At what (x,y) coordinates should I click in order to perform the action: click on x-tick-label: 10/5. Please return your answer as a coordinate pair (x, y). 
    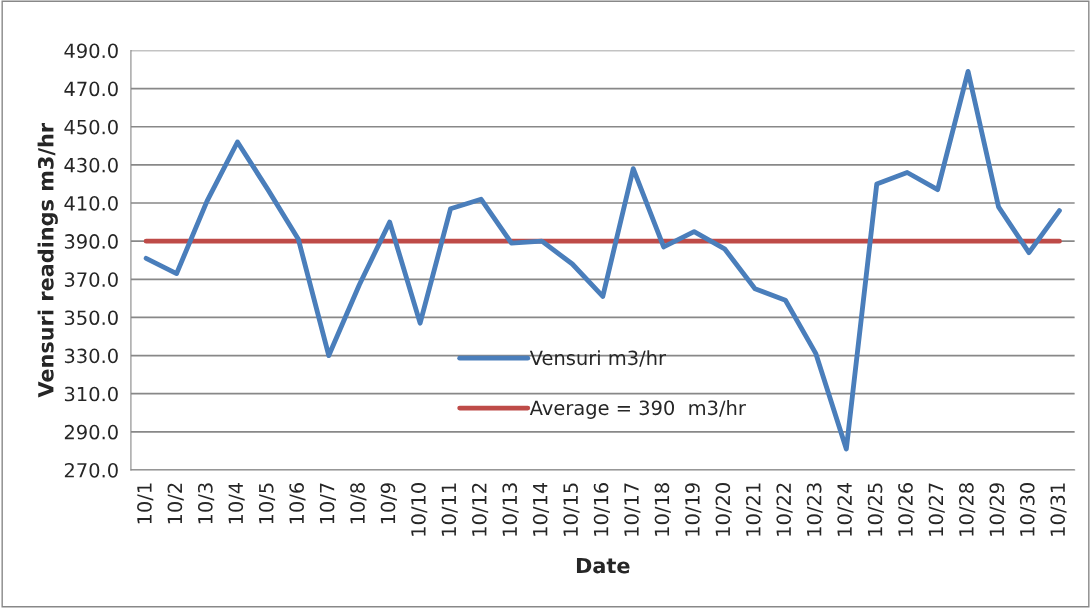
    Looking at the image, I should click on (267, 503).